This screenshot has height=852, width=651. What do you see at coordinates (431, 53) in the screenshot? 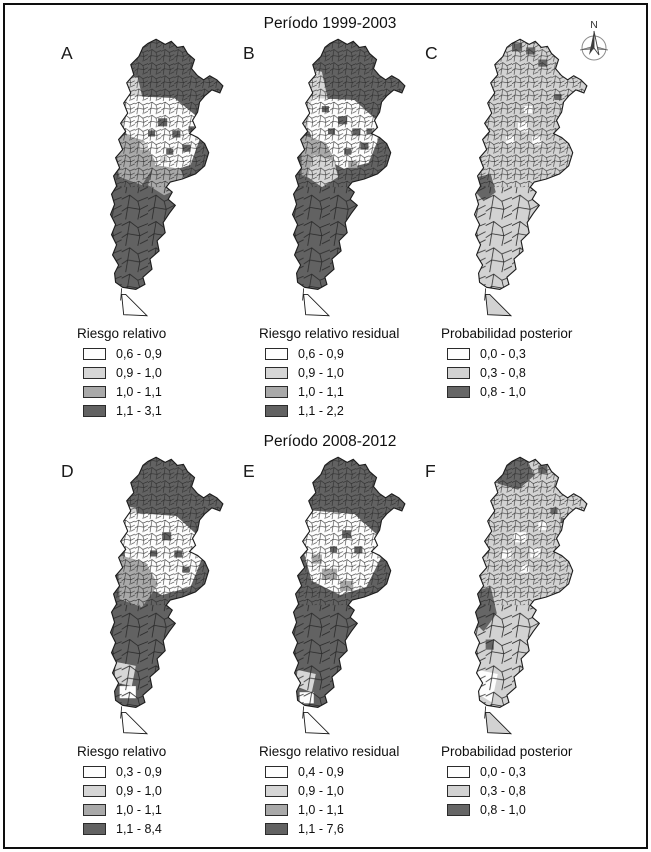
I see `panel-letter: C` at bounding box center [431, 53].